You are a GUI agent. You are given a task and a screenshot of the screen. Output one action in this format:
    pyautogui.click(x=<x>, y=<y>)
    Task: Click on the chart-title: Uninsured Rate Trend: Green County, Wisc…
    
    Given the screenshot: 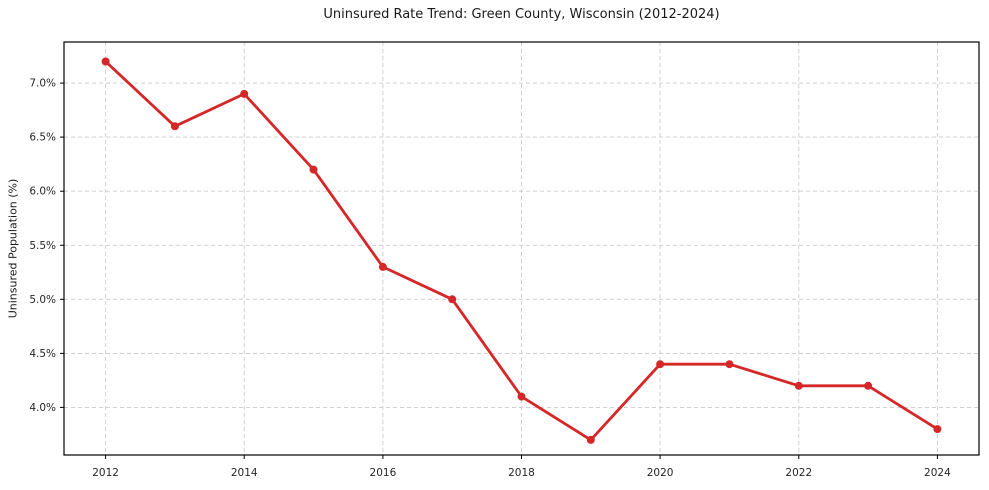 What is the action you would take?
    pyautogui.click(x=521, y=14)
    